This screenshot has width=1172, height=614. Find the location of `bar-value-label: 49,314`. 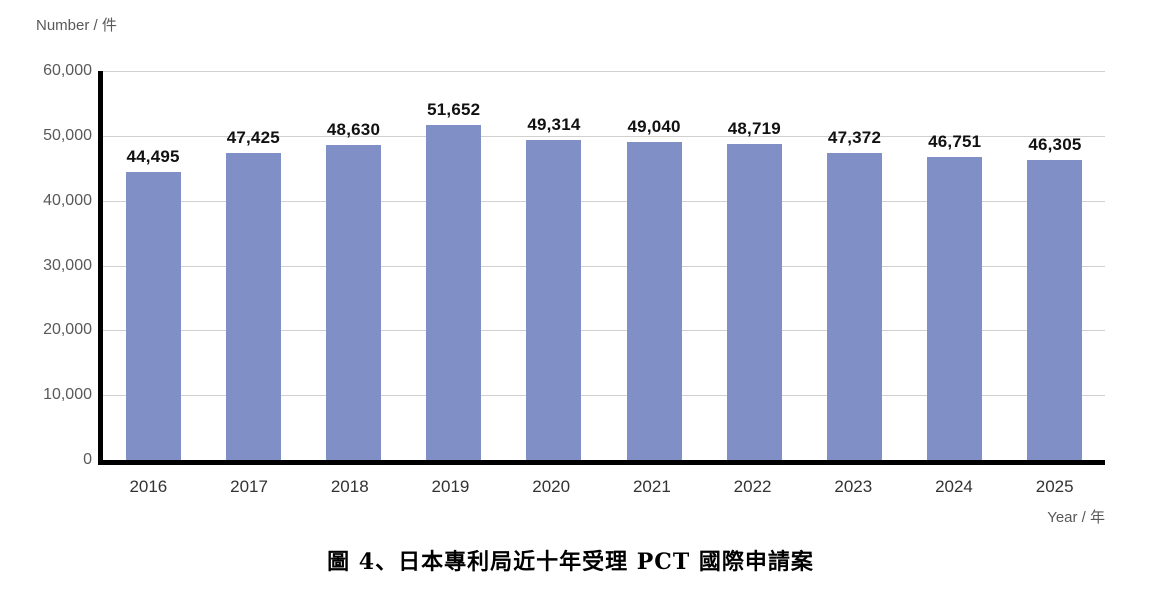

bar-value-label: 49,314 is located at coordinates (554, 125).